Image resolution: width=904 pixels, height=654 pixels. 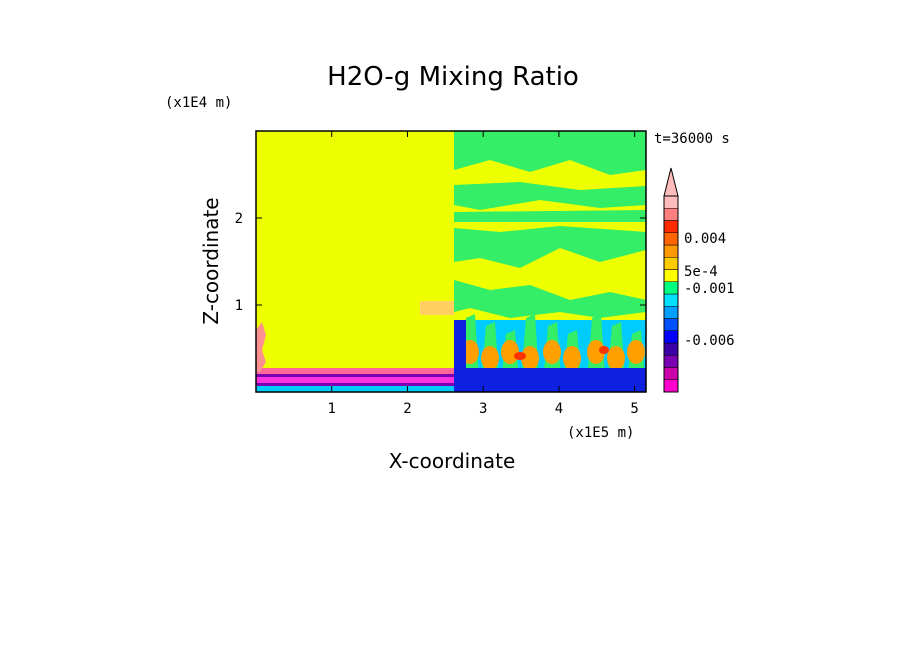 What do you see at coordinates (239, 219) in the screenshot?
I see `y-tick-label-2: 2` at bounding box center [239, 219].